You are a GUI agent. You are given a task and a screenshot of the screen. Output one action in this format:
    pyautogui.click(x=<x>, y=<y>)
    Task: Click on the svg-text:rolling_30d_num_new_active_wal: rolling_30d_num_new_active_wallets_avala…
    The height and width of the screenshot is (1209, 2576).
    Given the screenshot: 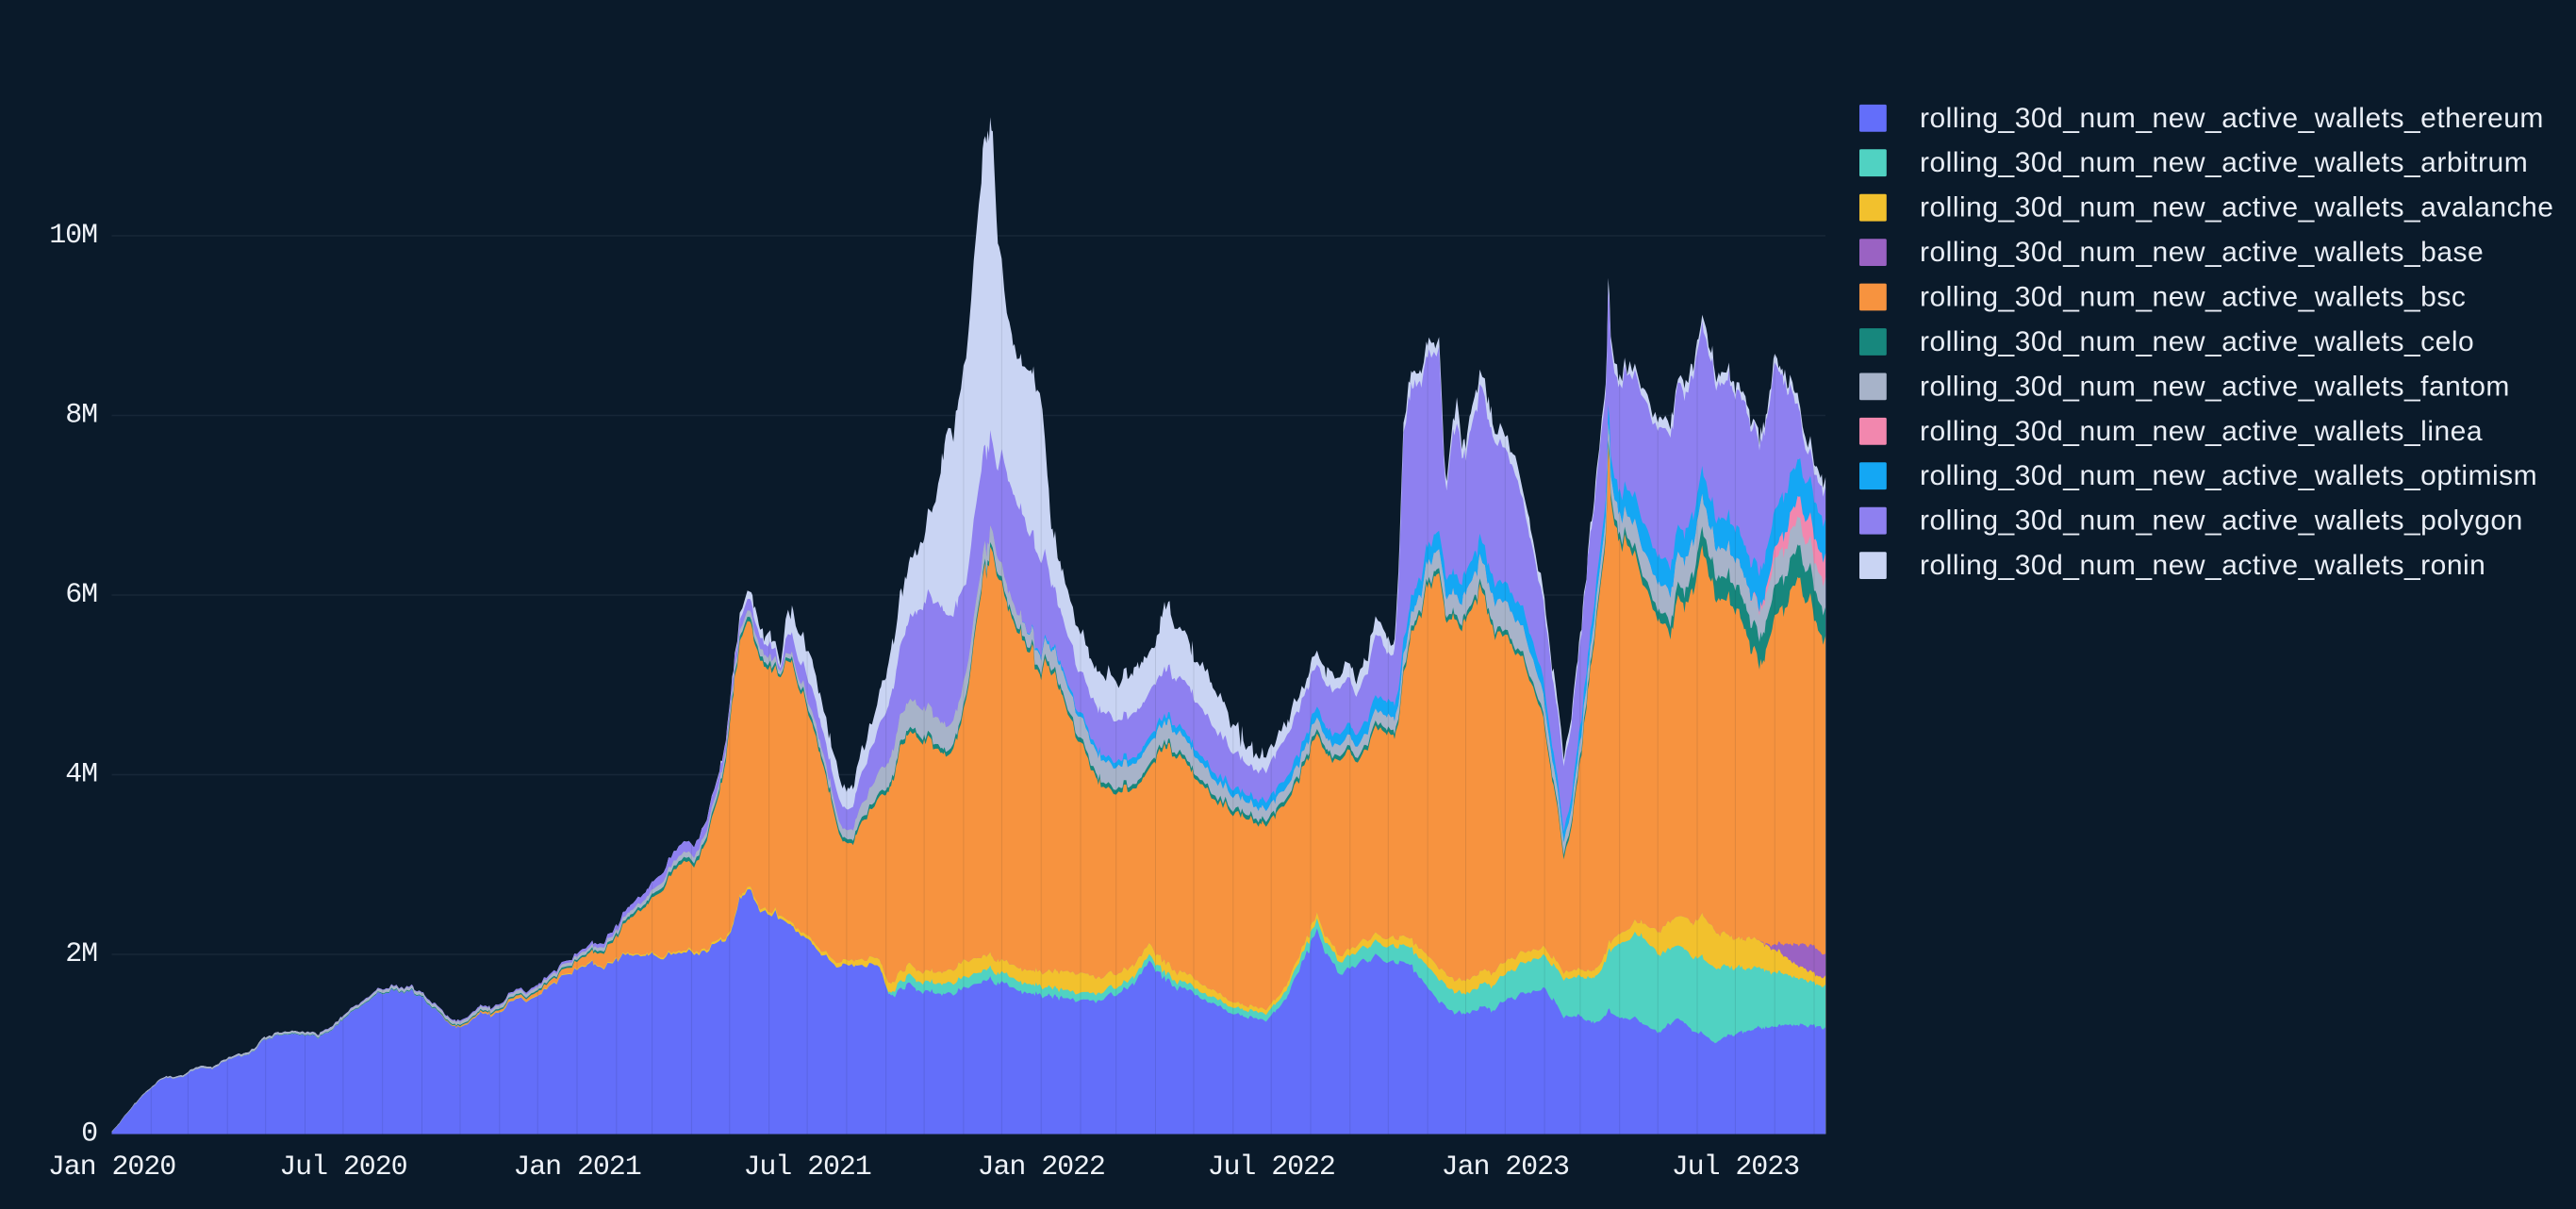 What is the action you would take?
    pyautogui.click(x=2236, y=208)
    